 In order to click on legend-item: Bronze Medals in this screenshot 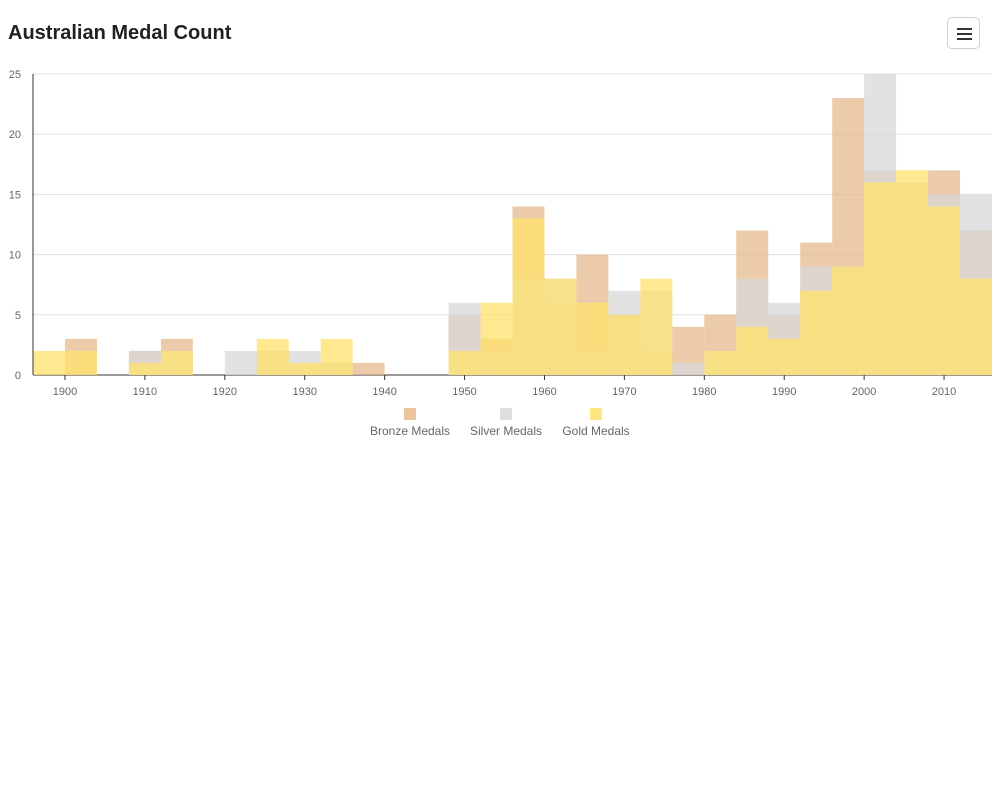, I will do `click(410, 423)`.